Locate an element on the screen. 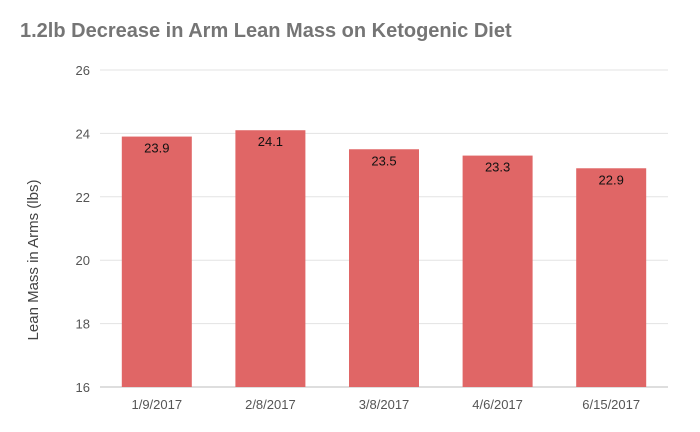 The height and width of the screenshot is (432, 700). bar-3-8-2017 is located at coordinates (384, 268).